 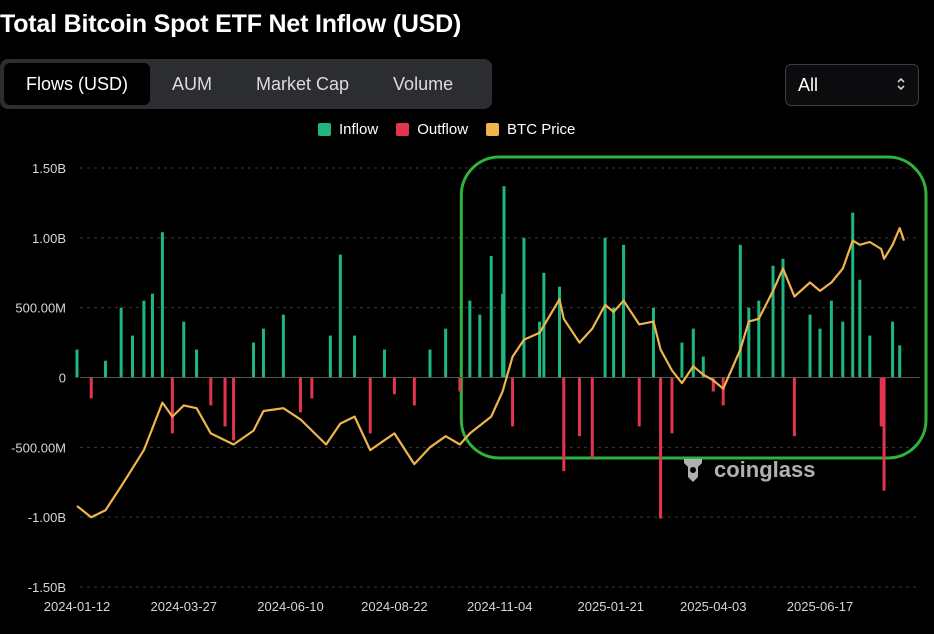 I want to click on legend-label-btc-price: BTC Price, so click(x=541, y=129).